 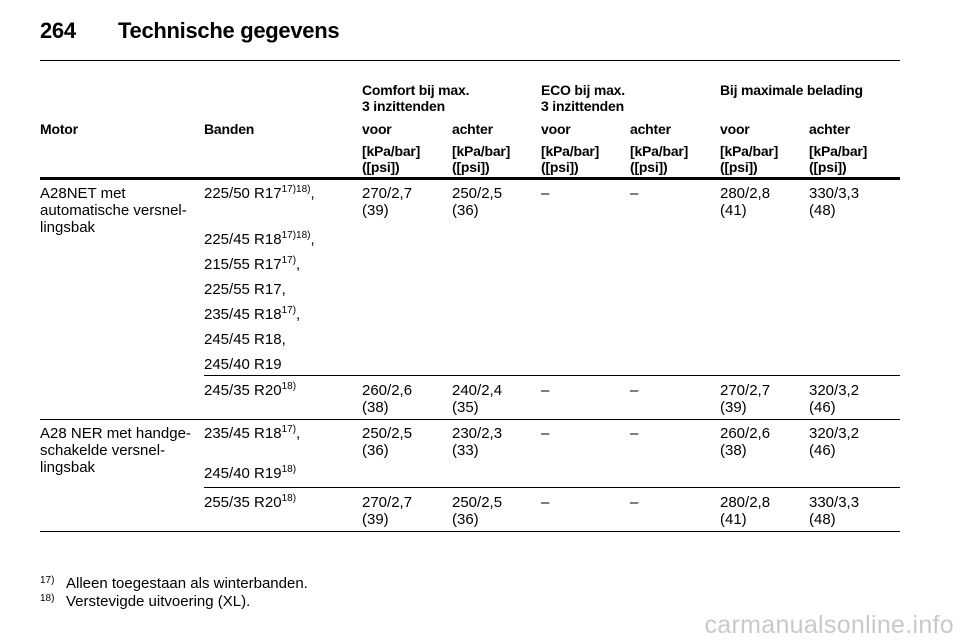 What do you see at coordinates (556, 129) in the screenshot?
I see `col-header-eco-voor: voor` at bounding box center [556, 129].